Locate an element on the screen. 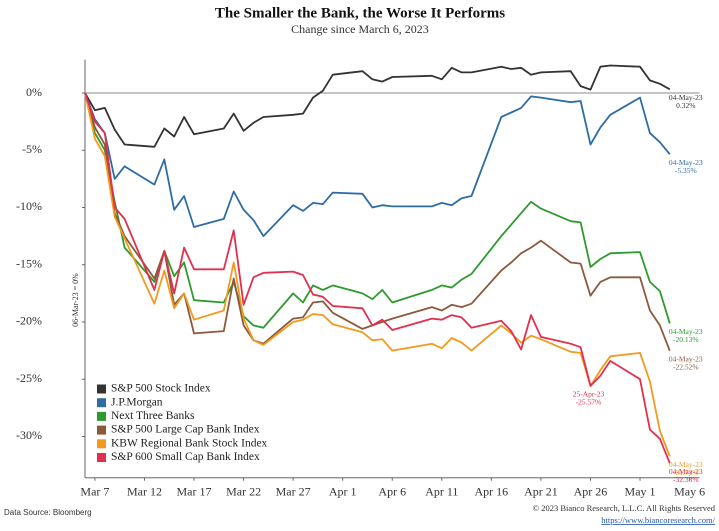 This screenshot has height=531, width=719. x-tick-label: Mar 27 is located at coordinates (293, 491).